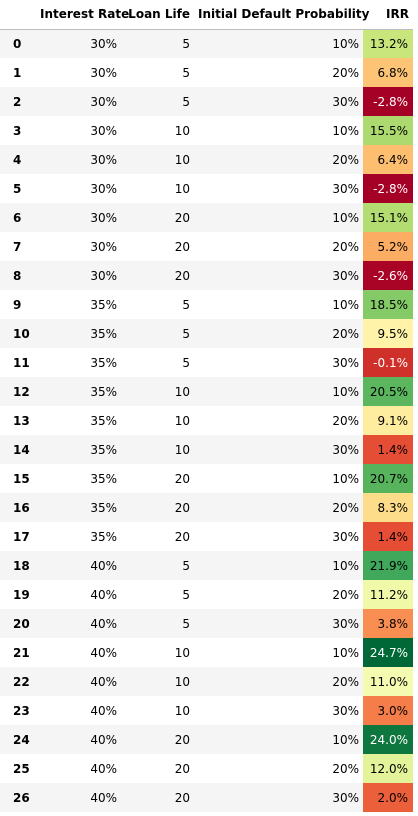 The height and width of the screenshot is (816, 418). Describe the element at coordinates (21, 739) in the screenshot. I see `row-index: 24` at that location.